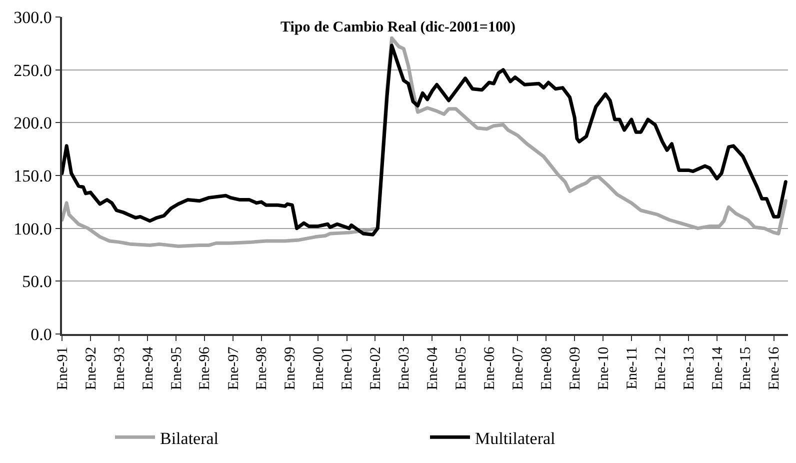 Image resolution: width=796 pixels, height=463 pixels. Describe the element at coordinates (518, 368) in the screenshot. I see `x-tick-label: Ene-07` at that location.